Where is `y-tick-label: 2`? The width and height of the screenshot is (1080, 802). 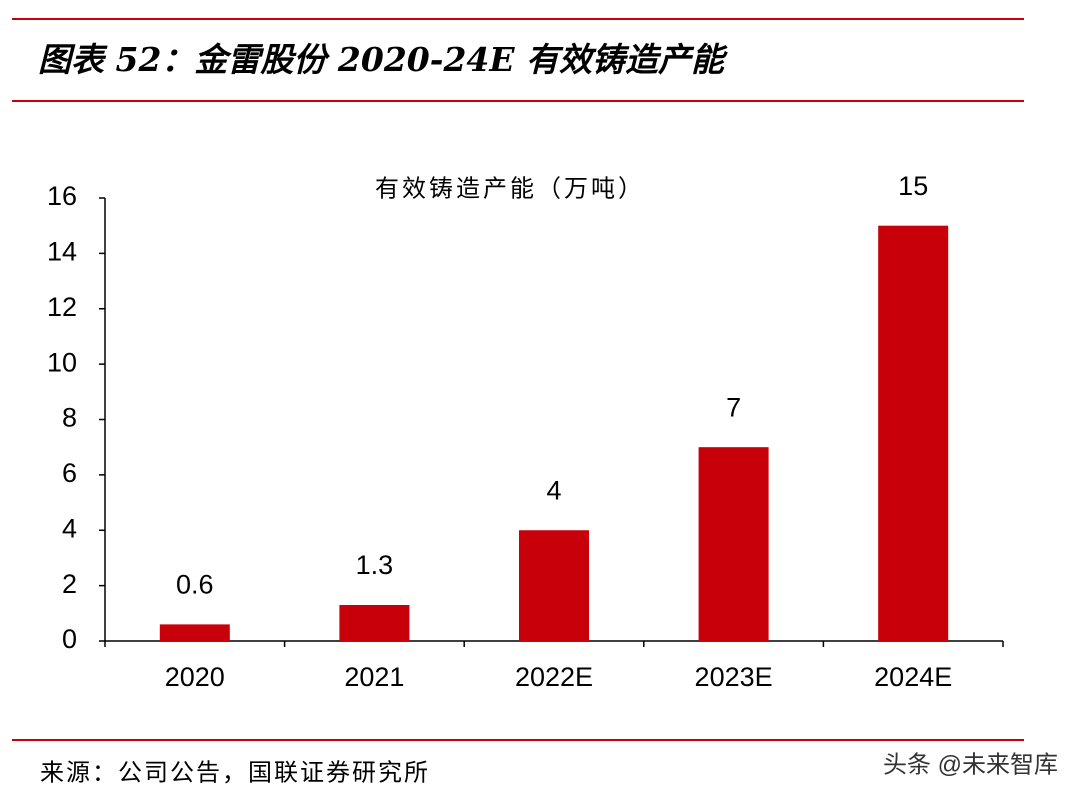
y-tick-label: 2 is located at coordinates (69, 584).